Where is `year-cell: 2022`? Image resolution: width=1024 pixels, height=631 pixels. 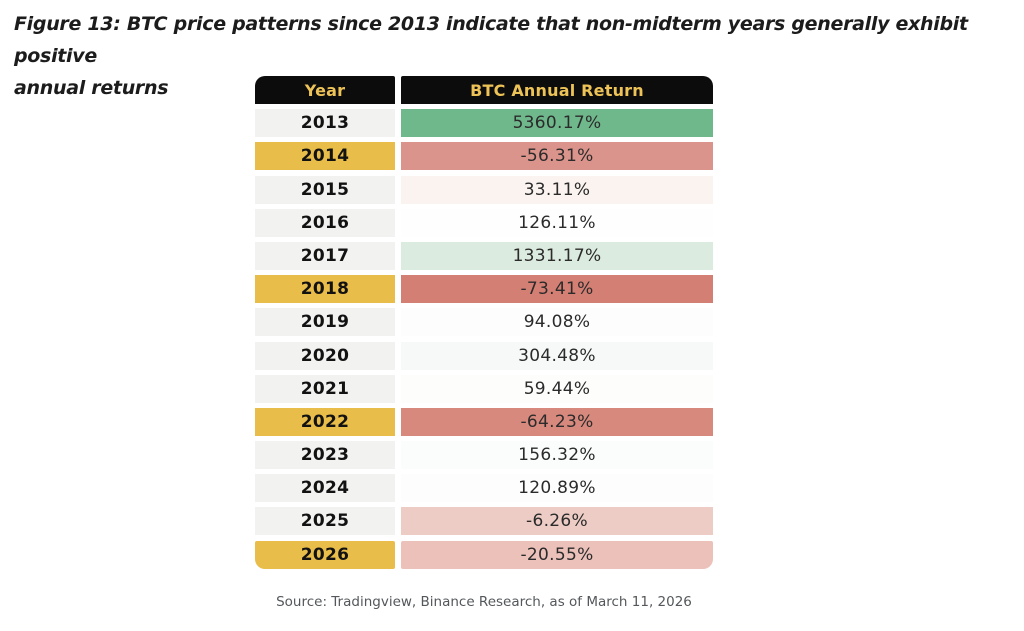
year-cell: 2022 is located at coordinates (325, 421).